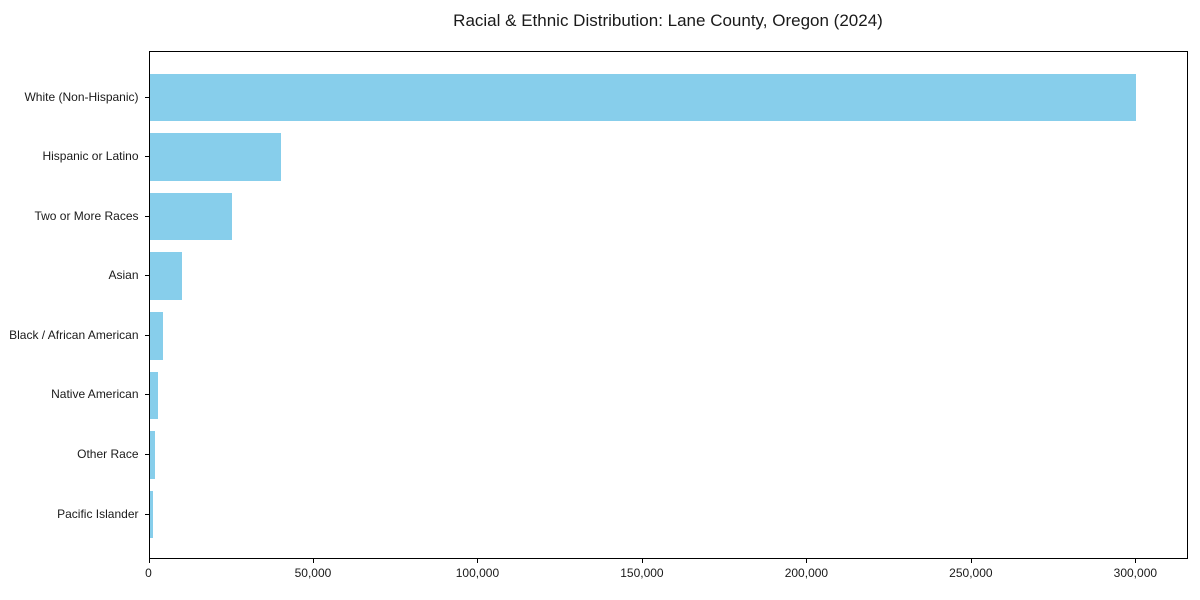 The height and width of the screenshot is (600, 1200). I want to click on y-tick-label: White (Non-Hispanic), so click(81, 96).